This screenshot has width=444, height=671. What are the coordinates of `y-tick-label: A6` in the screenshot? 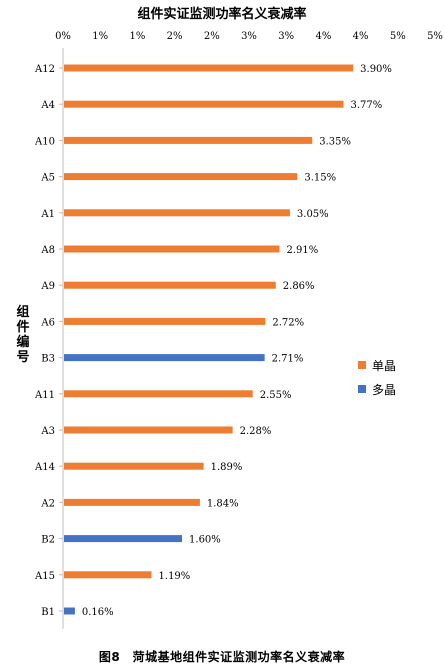 It's located at (47, 322).